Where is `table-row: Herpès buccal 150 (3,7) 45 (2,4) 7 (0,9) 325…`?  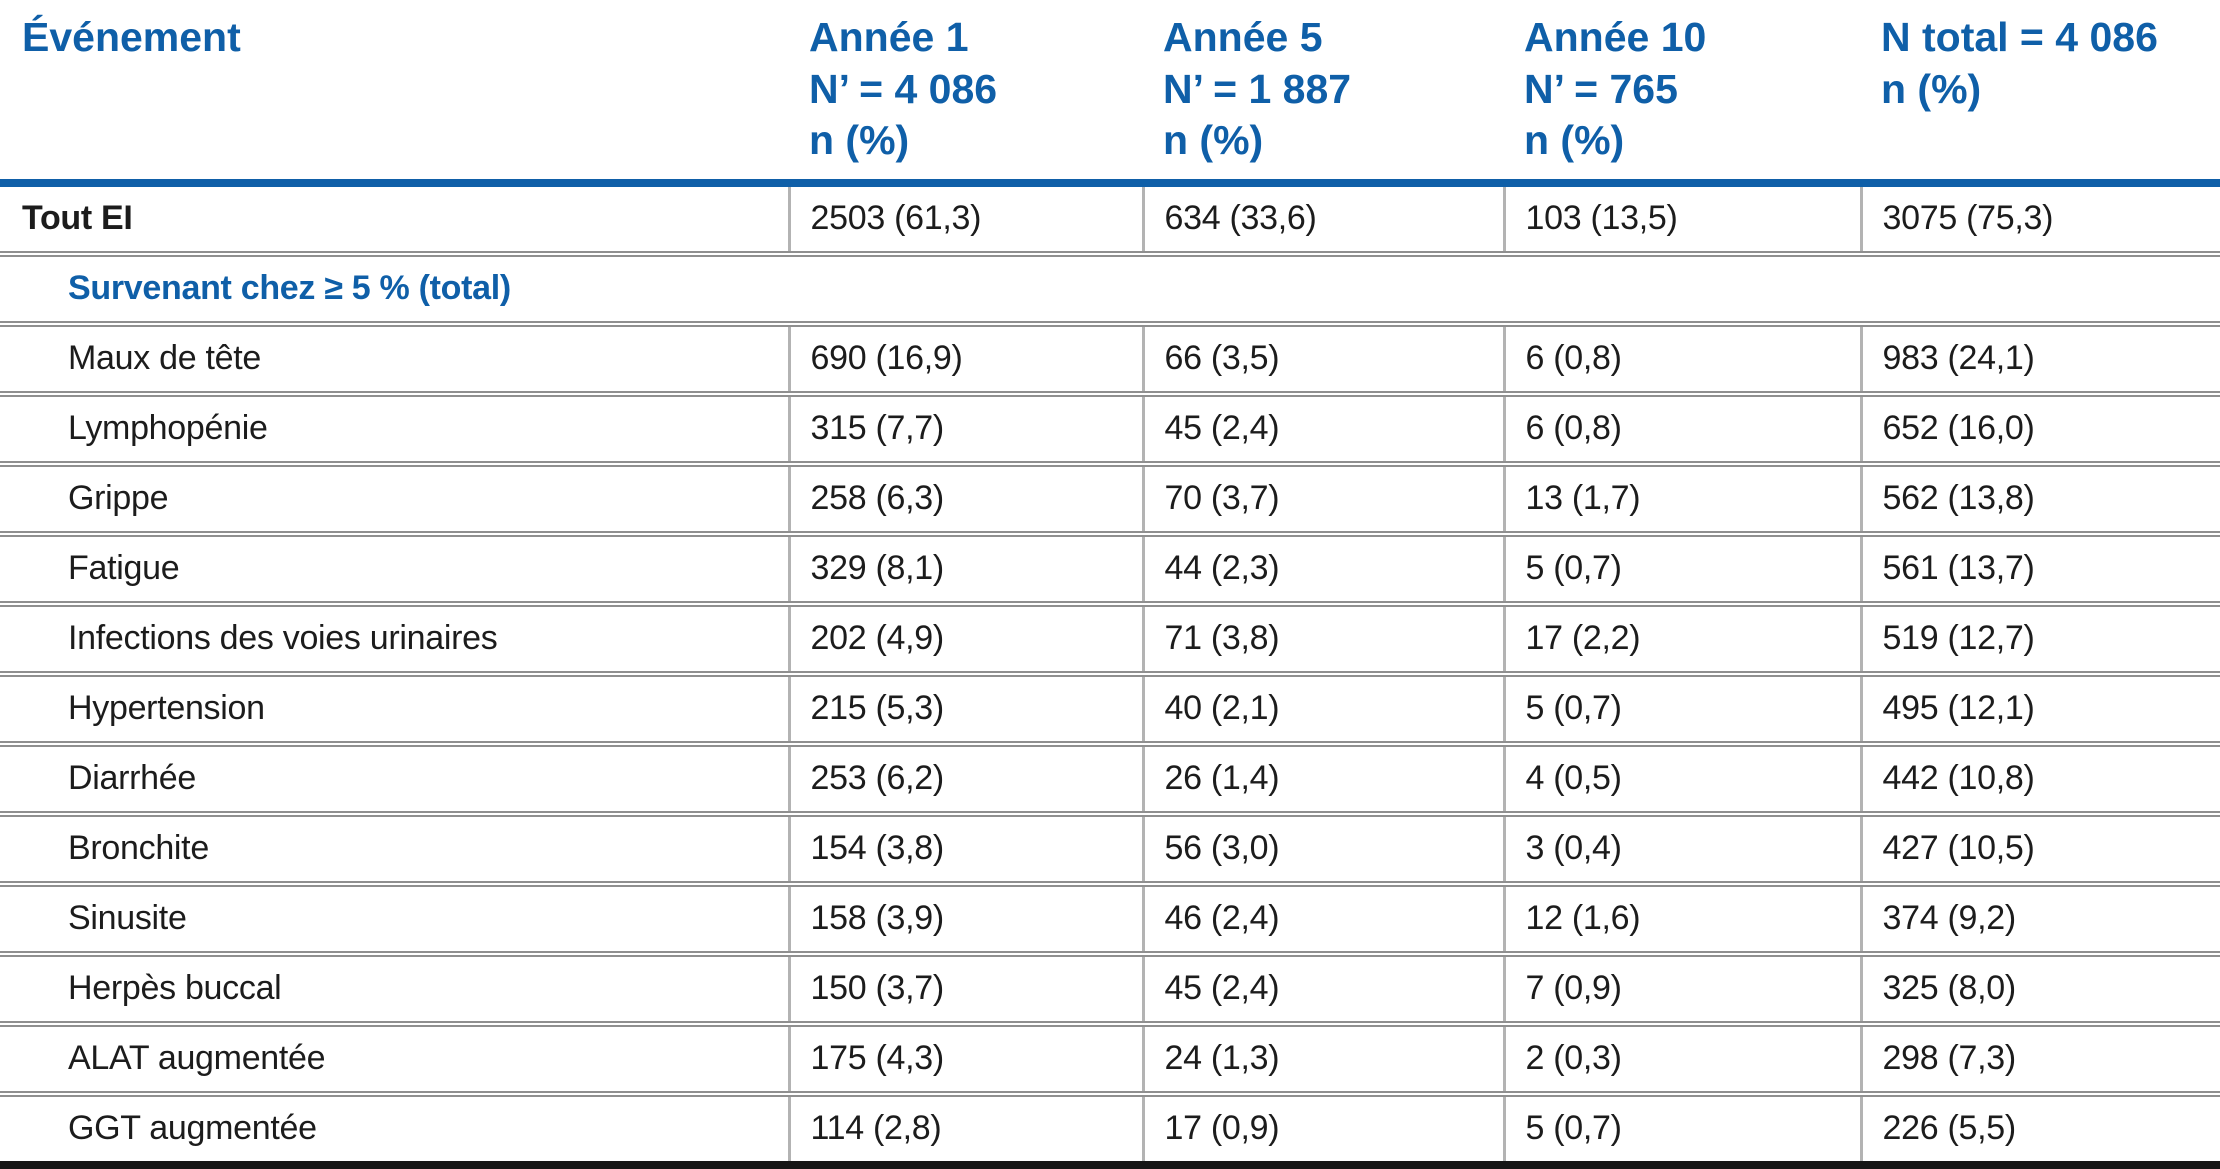
table-row: Herpès buccal 150 (3,7) 45 (2,4) 7 (0,9) 325… is located at coordinates (1110, 987).